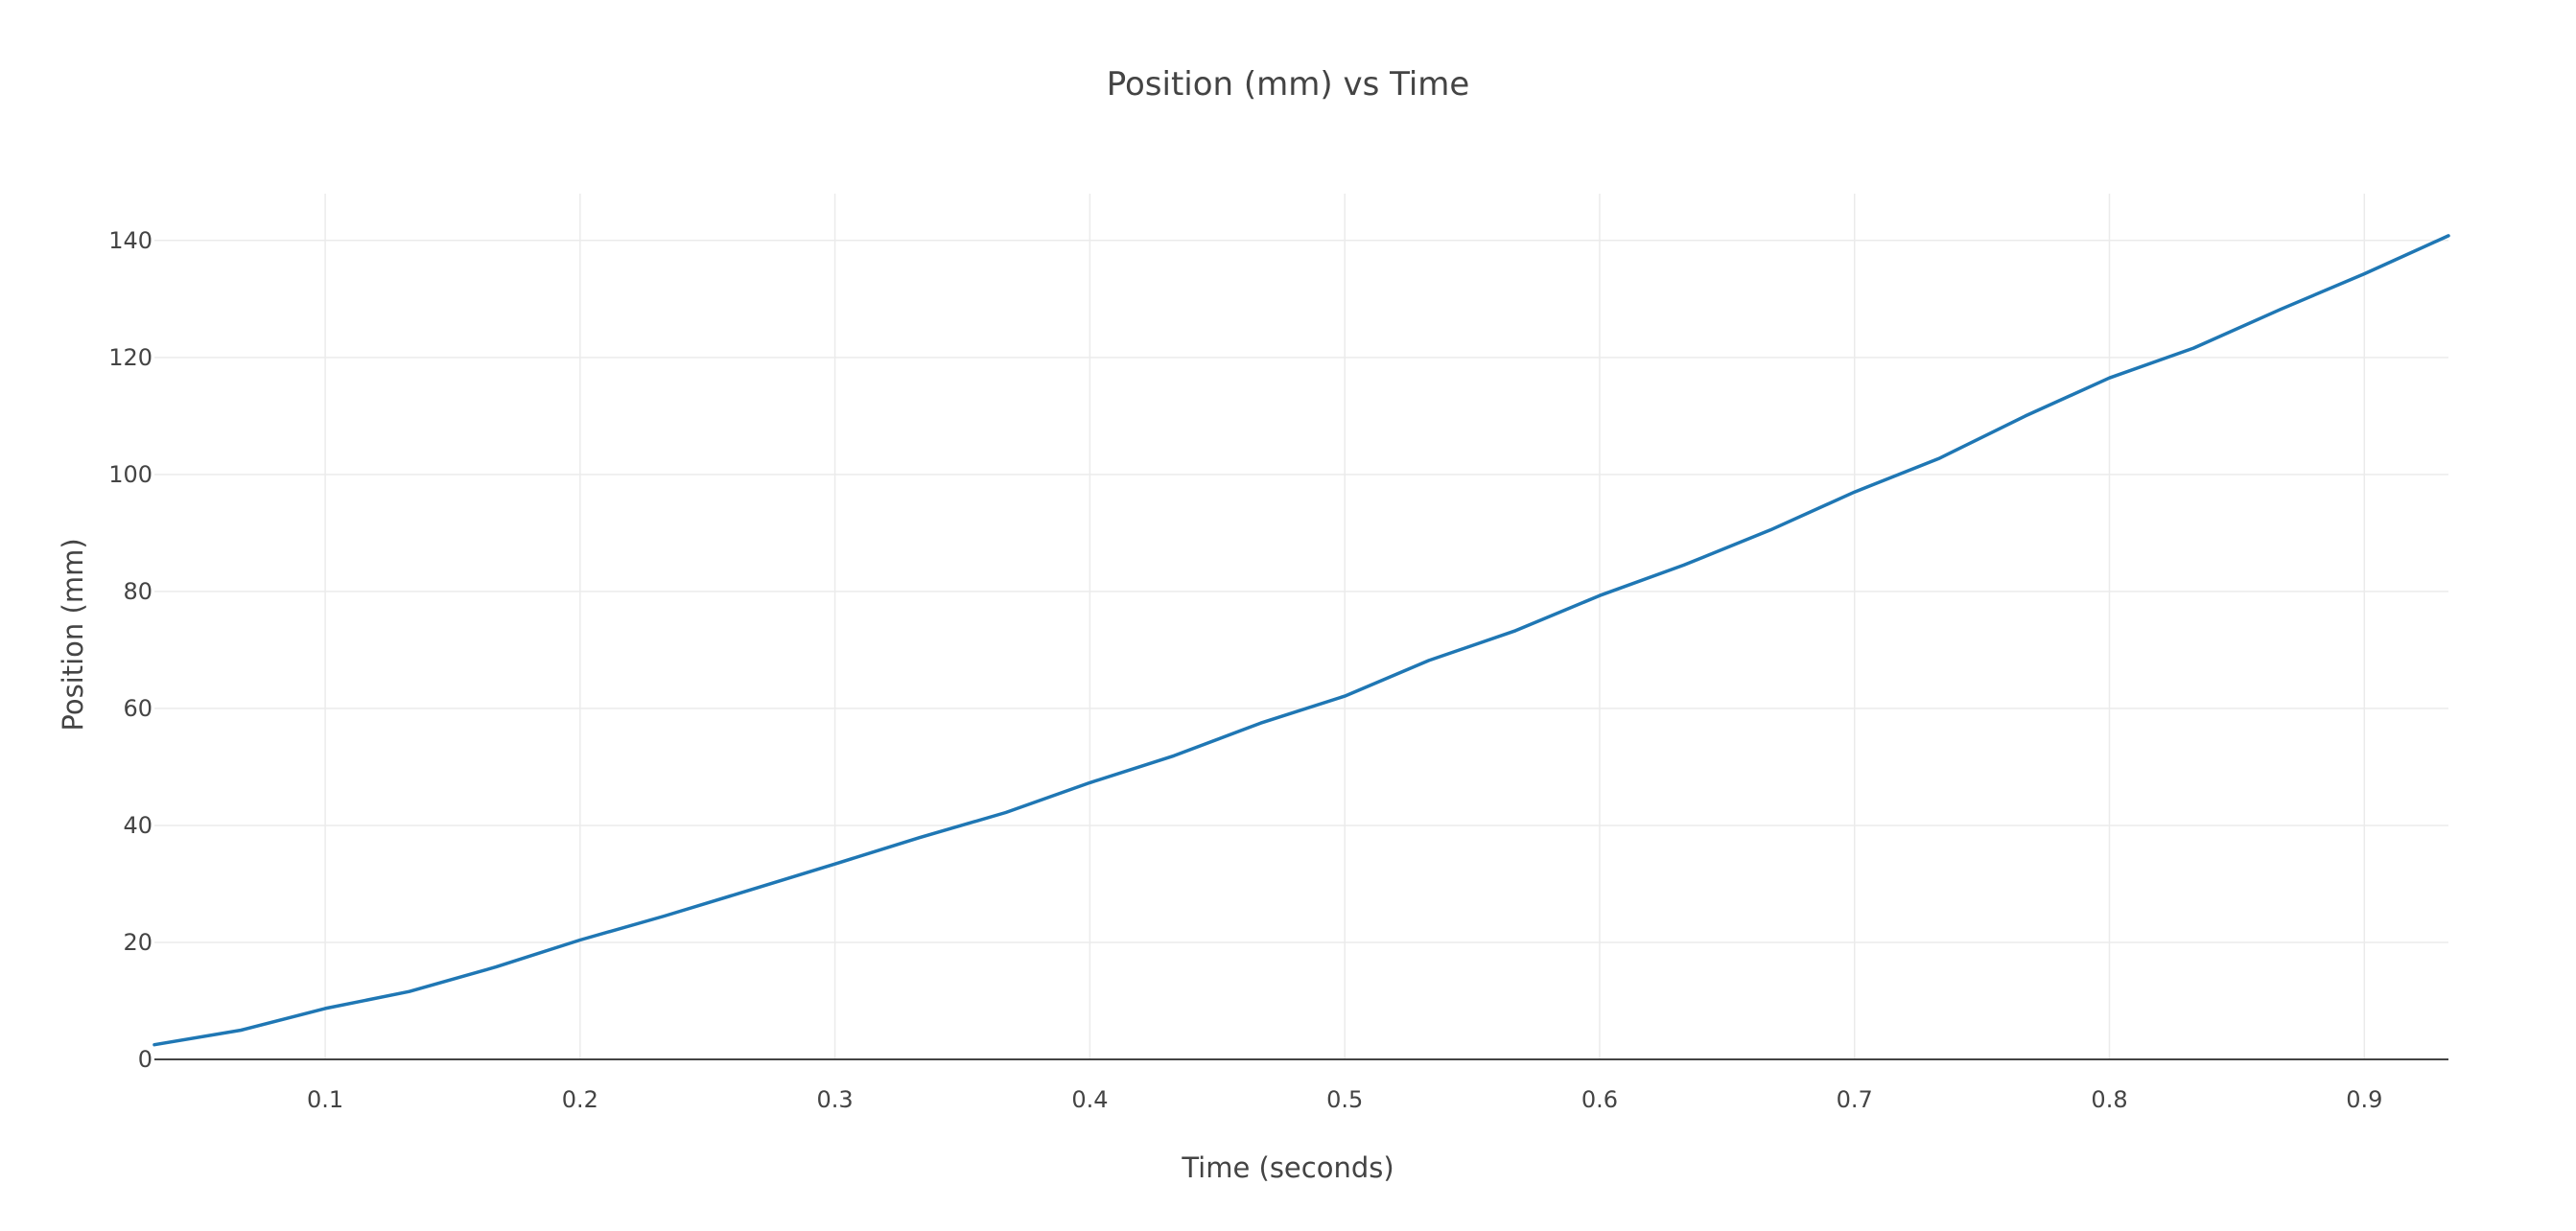 The height and width of the screenshot is (1231, 2576). What do you see at coordinates (137, 942) in the screenshot?
I see `y-tick-label: 20` at bounding box center [137, 942].